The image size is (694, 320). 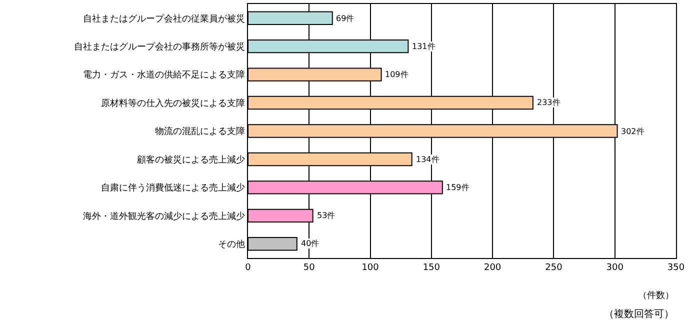 What do you see at coordinates (428, 159) in the screenshot?
I see `data-label: 134件` at bounding box center [428, 159].